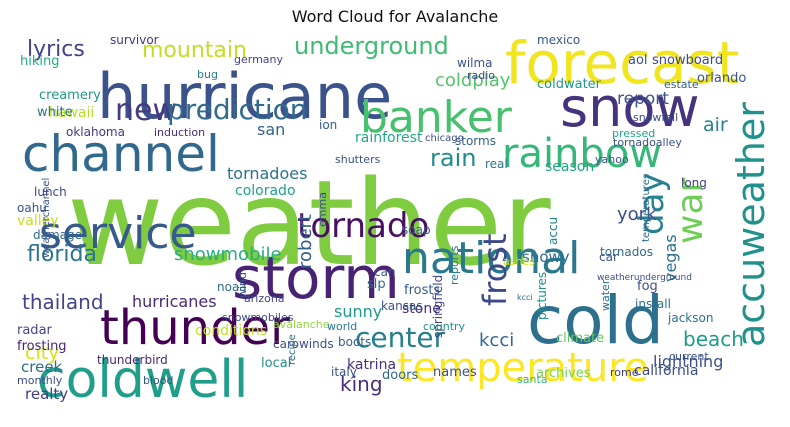 The image size is (790, 427). Describe the element at coordinates (361, 384) in the screenshot. I see `word-king: king` at that location.